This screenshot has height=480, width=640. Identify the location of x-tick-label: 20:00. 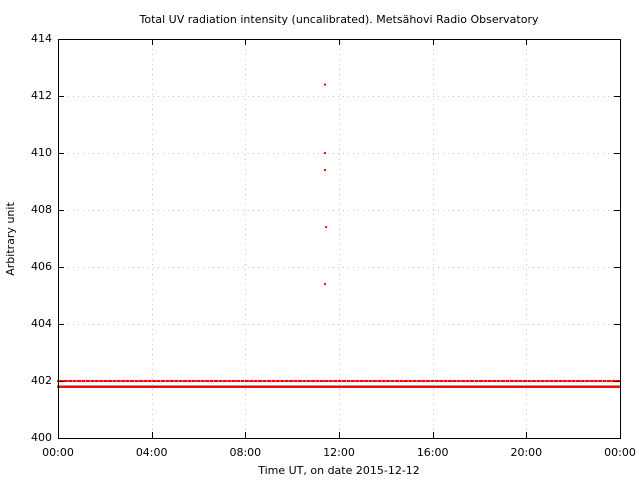
(526, 452).